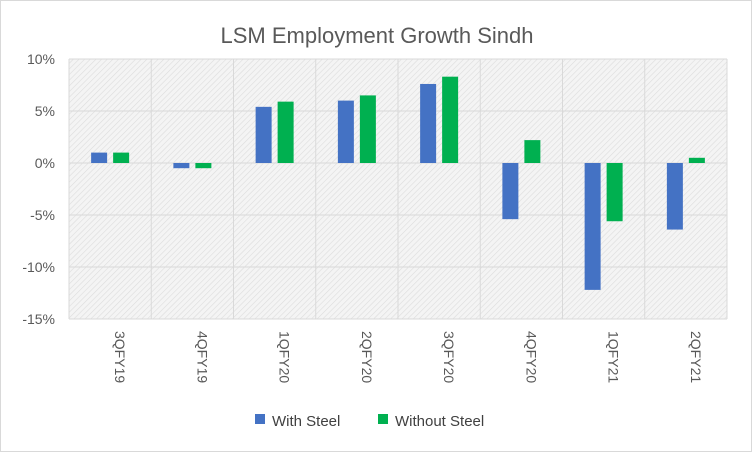 Image resolution: width=752 pixels, height=453 pixels. Describe the element at coordinates (42, 215) in the screenshot. I see `y-tick-label: -5%` at that location.